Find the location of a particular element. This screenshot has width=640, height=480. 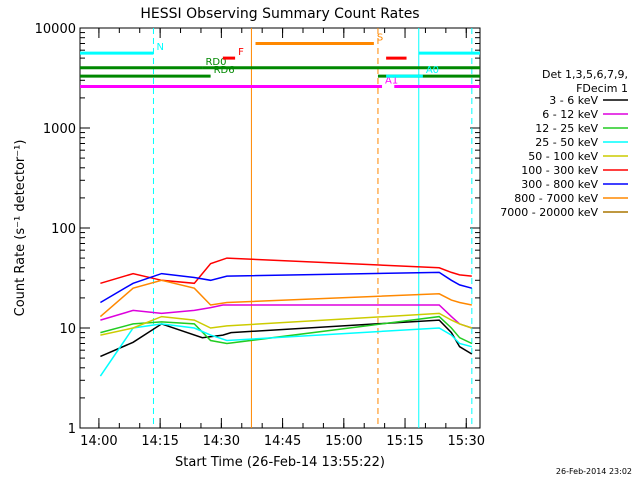

x-tick-label: 14:00 is located at coordinates (98, 441).